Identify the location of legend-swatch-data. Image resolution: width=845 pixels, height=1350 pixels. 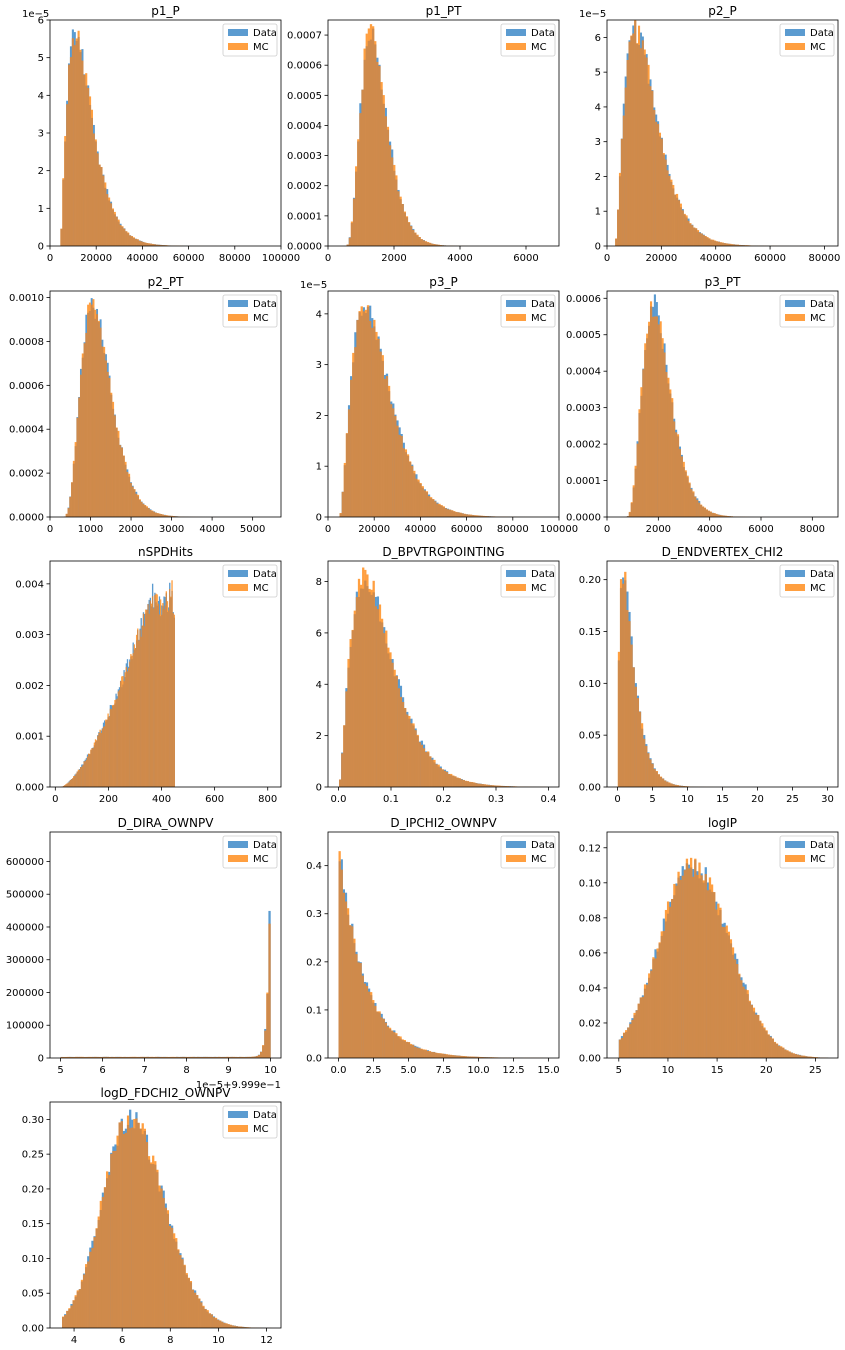
(795, 303).